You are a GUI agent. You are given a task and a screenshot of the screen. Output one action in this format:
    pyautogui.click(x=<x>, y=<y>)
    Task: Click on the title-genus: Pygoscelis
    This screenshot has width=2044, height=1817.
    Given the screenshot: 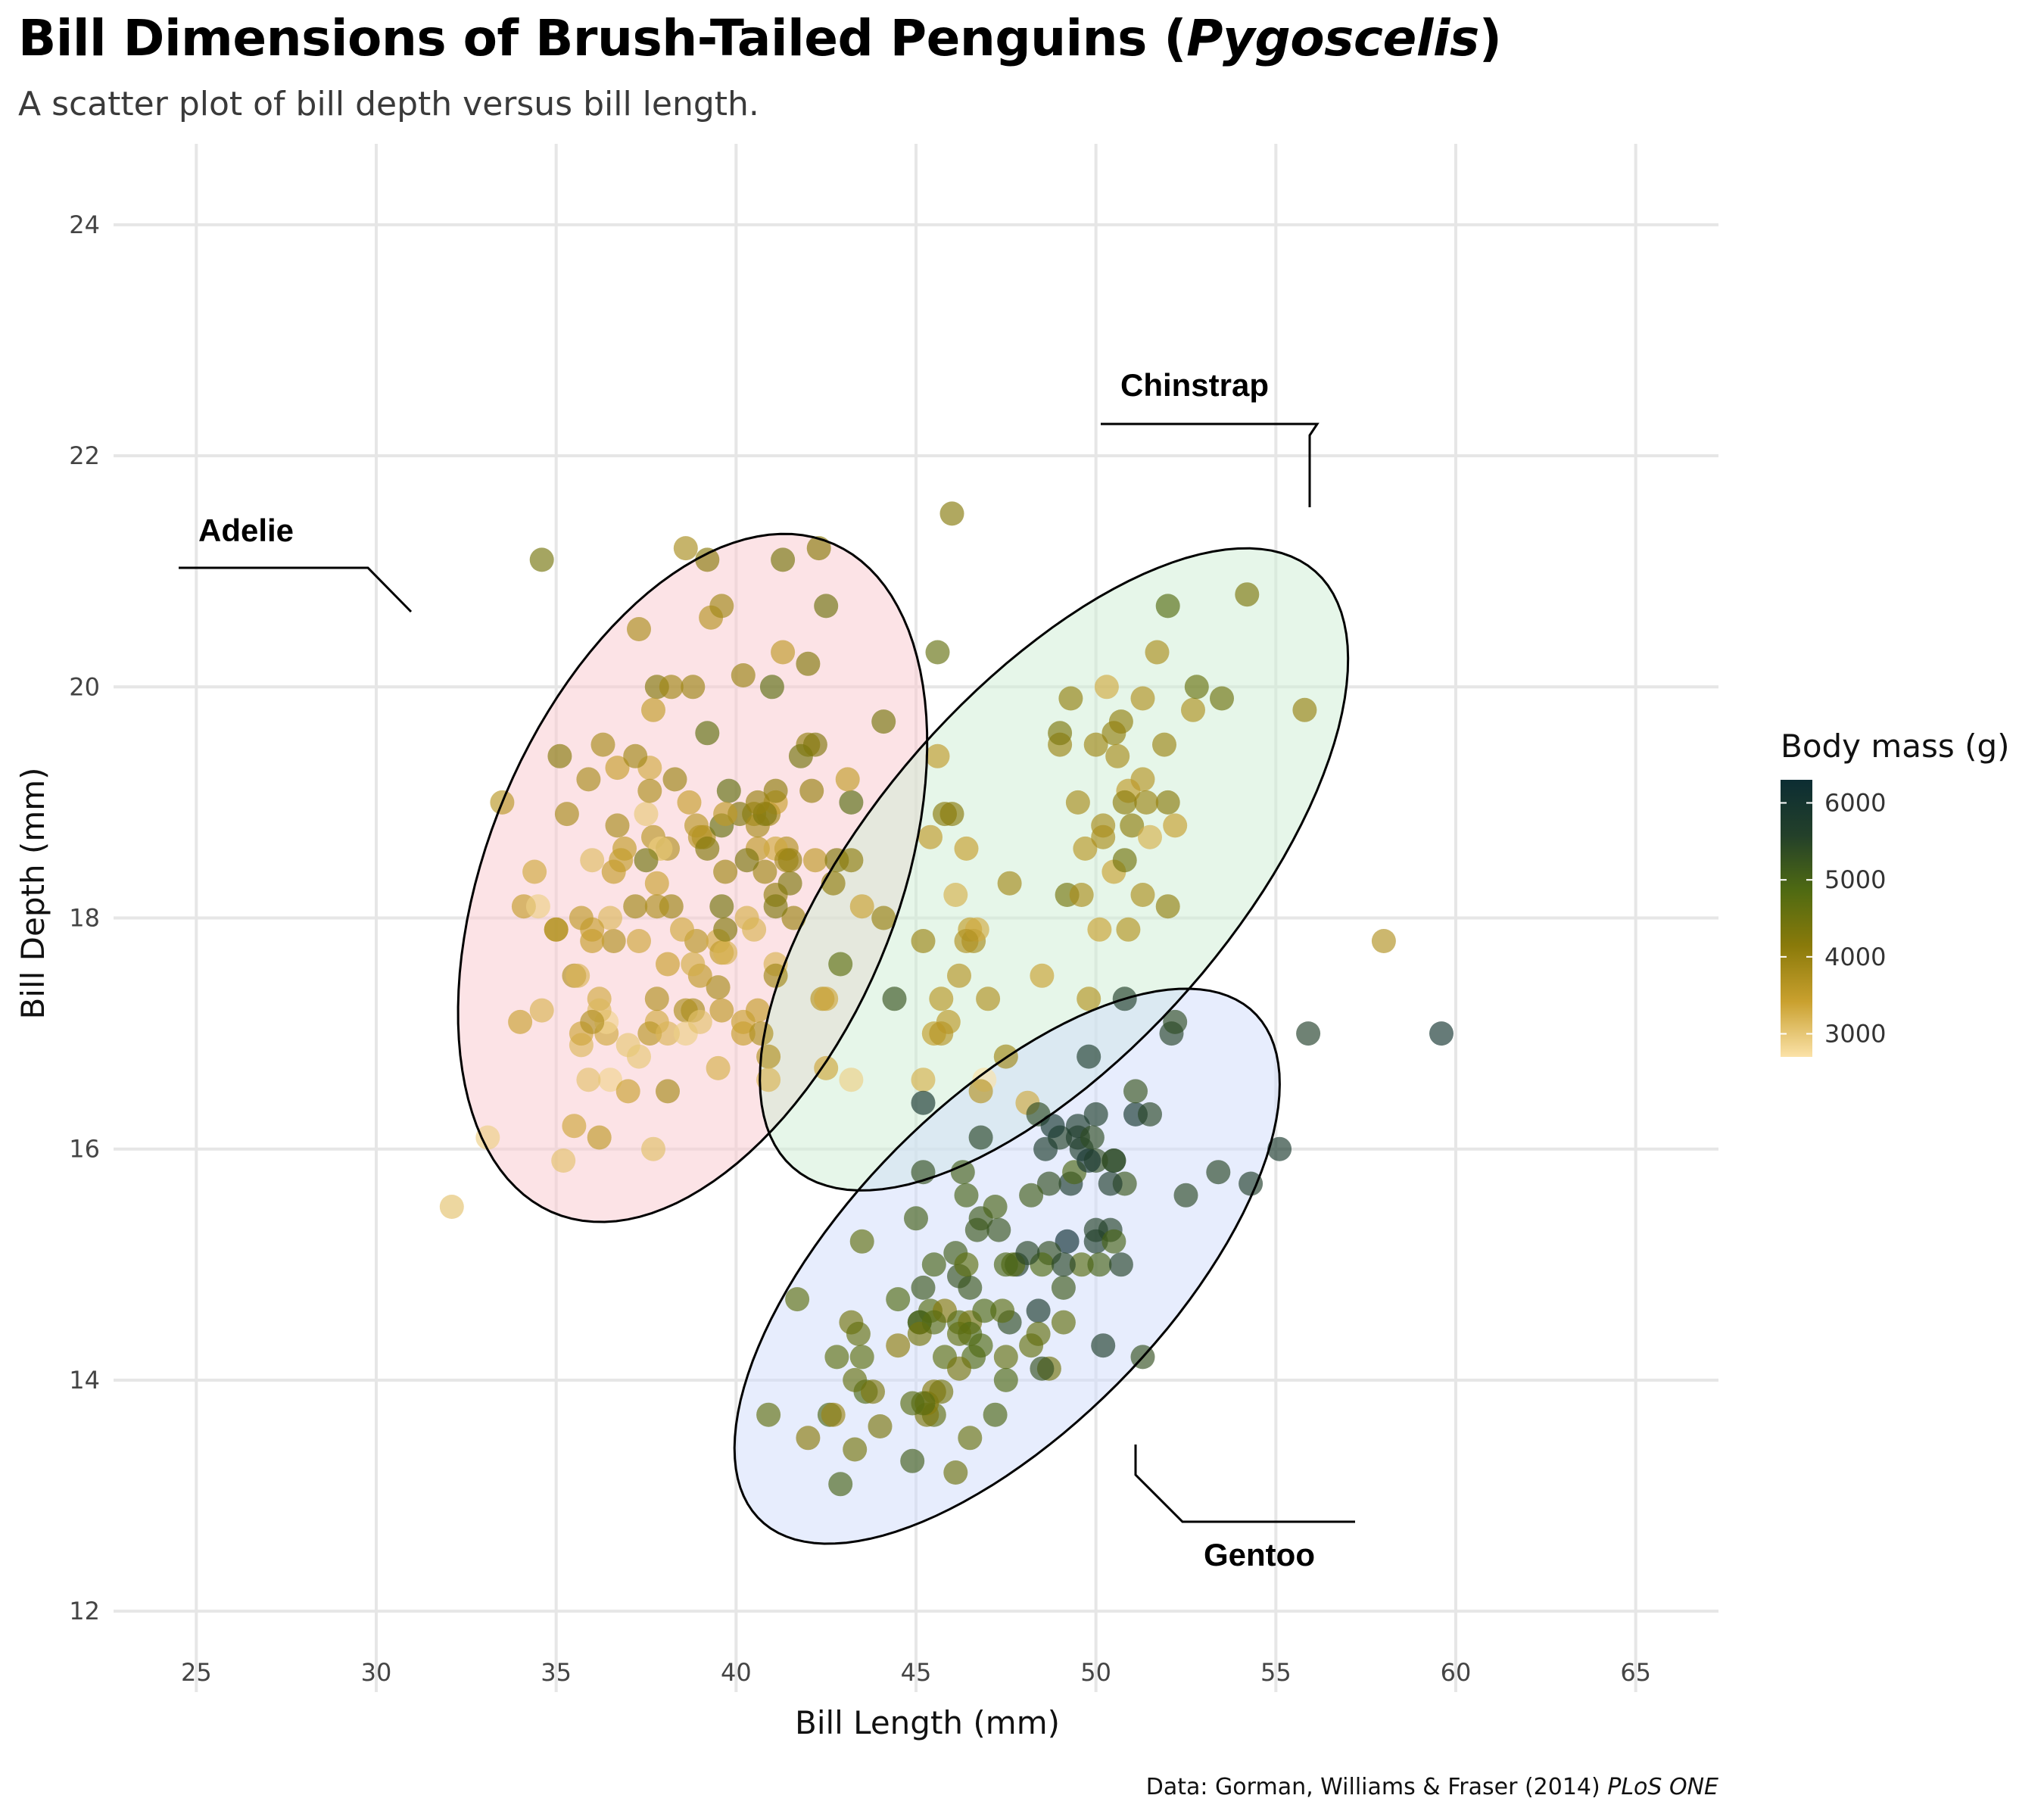 What is the action you would take?
    pyautogui.click(x=1332, y=38)
    